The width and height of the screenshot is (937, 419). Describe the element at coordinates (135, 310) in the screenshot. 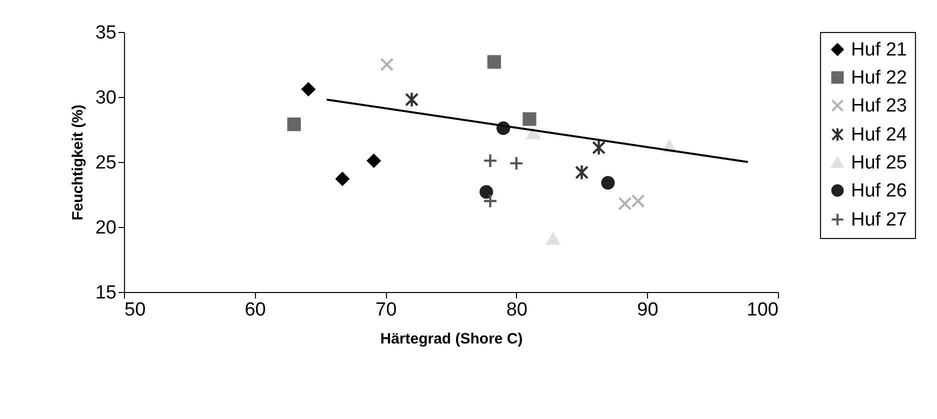

I see `x-tick-label: 50` at that location.